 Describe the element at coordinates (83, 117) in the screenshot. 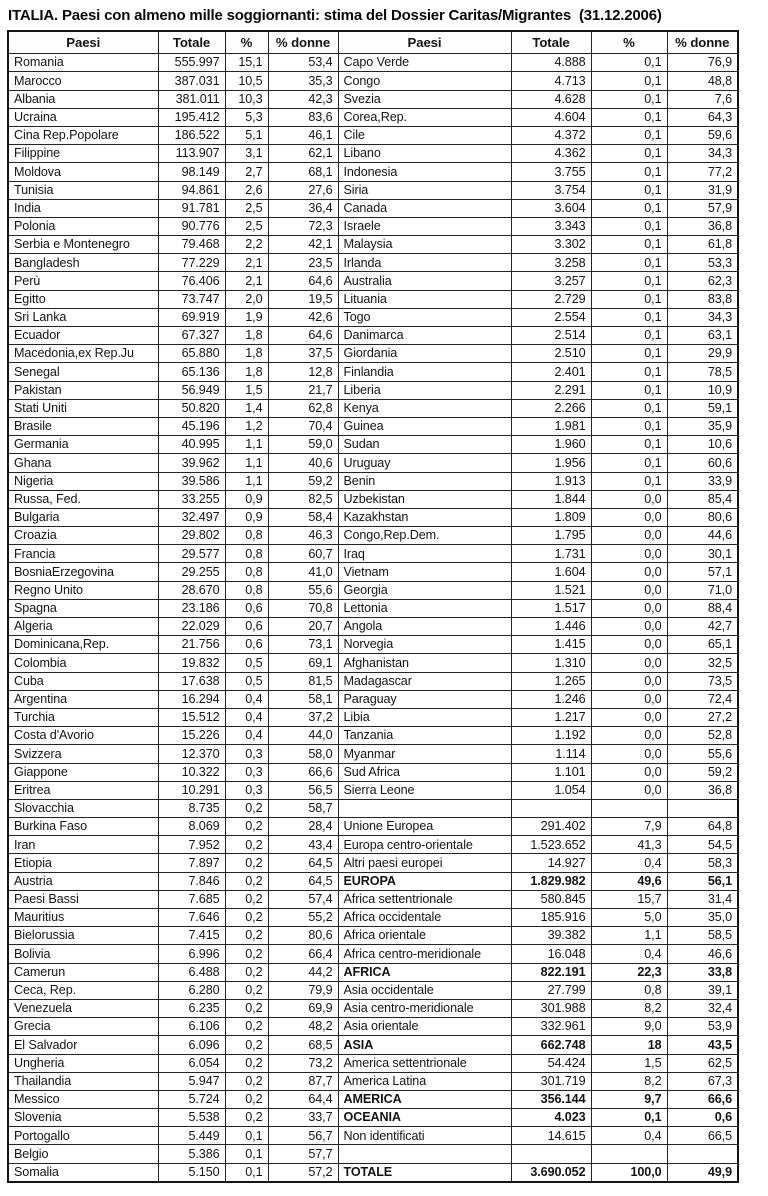

I see `country-cell: Ucraina` at that location.